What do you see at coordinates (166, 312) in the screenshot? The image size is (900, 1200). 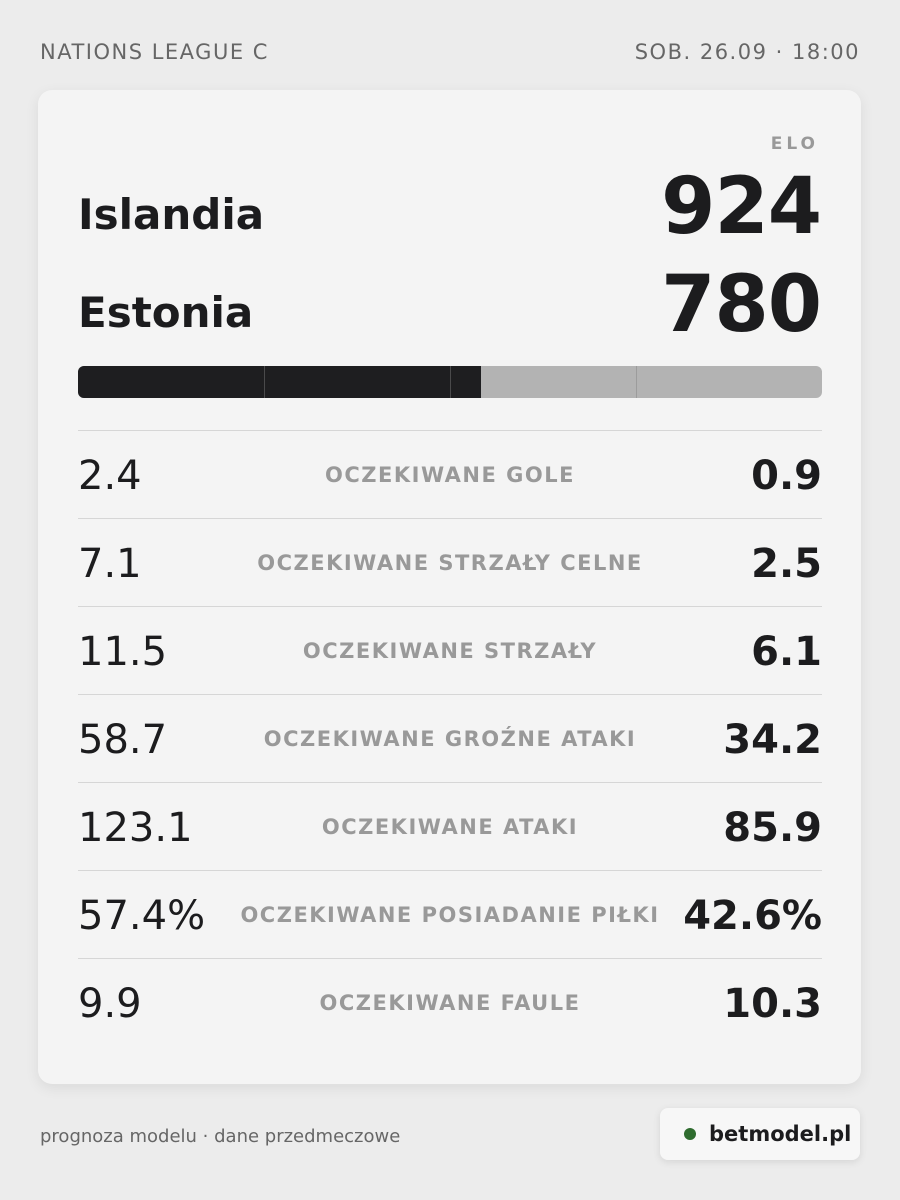 I see `team-name: Estonia` at bounding box center [166, 312].